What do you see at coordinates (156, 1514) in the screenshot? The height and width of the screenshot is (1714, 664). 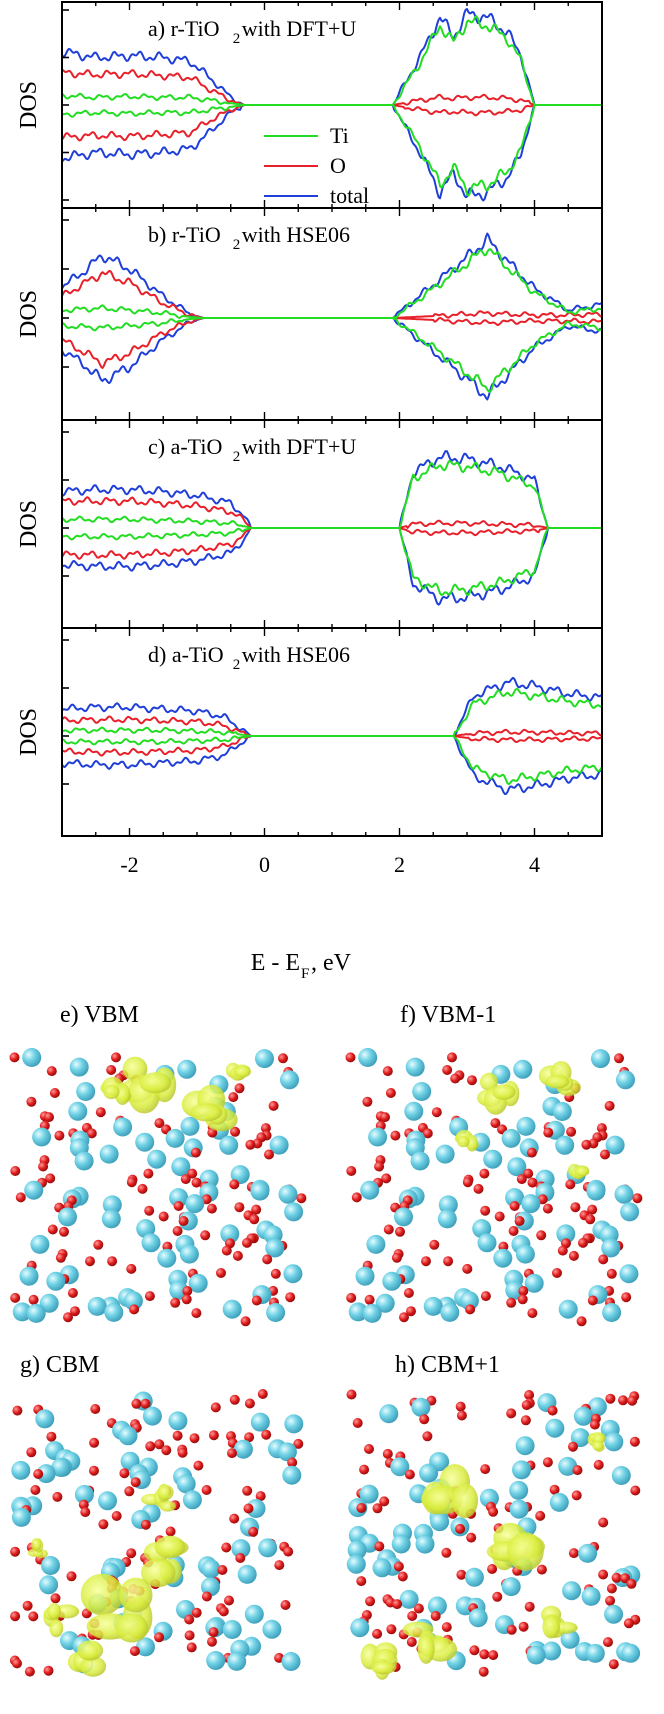 I see `structure-panel-g: g) CBM` at bounding box center [156, 1514].